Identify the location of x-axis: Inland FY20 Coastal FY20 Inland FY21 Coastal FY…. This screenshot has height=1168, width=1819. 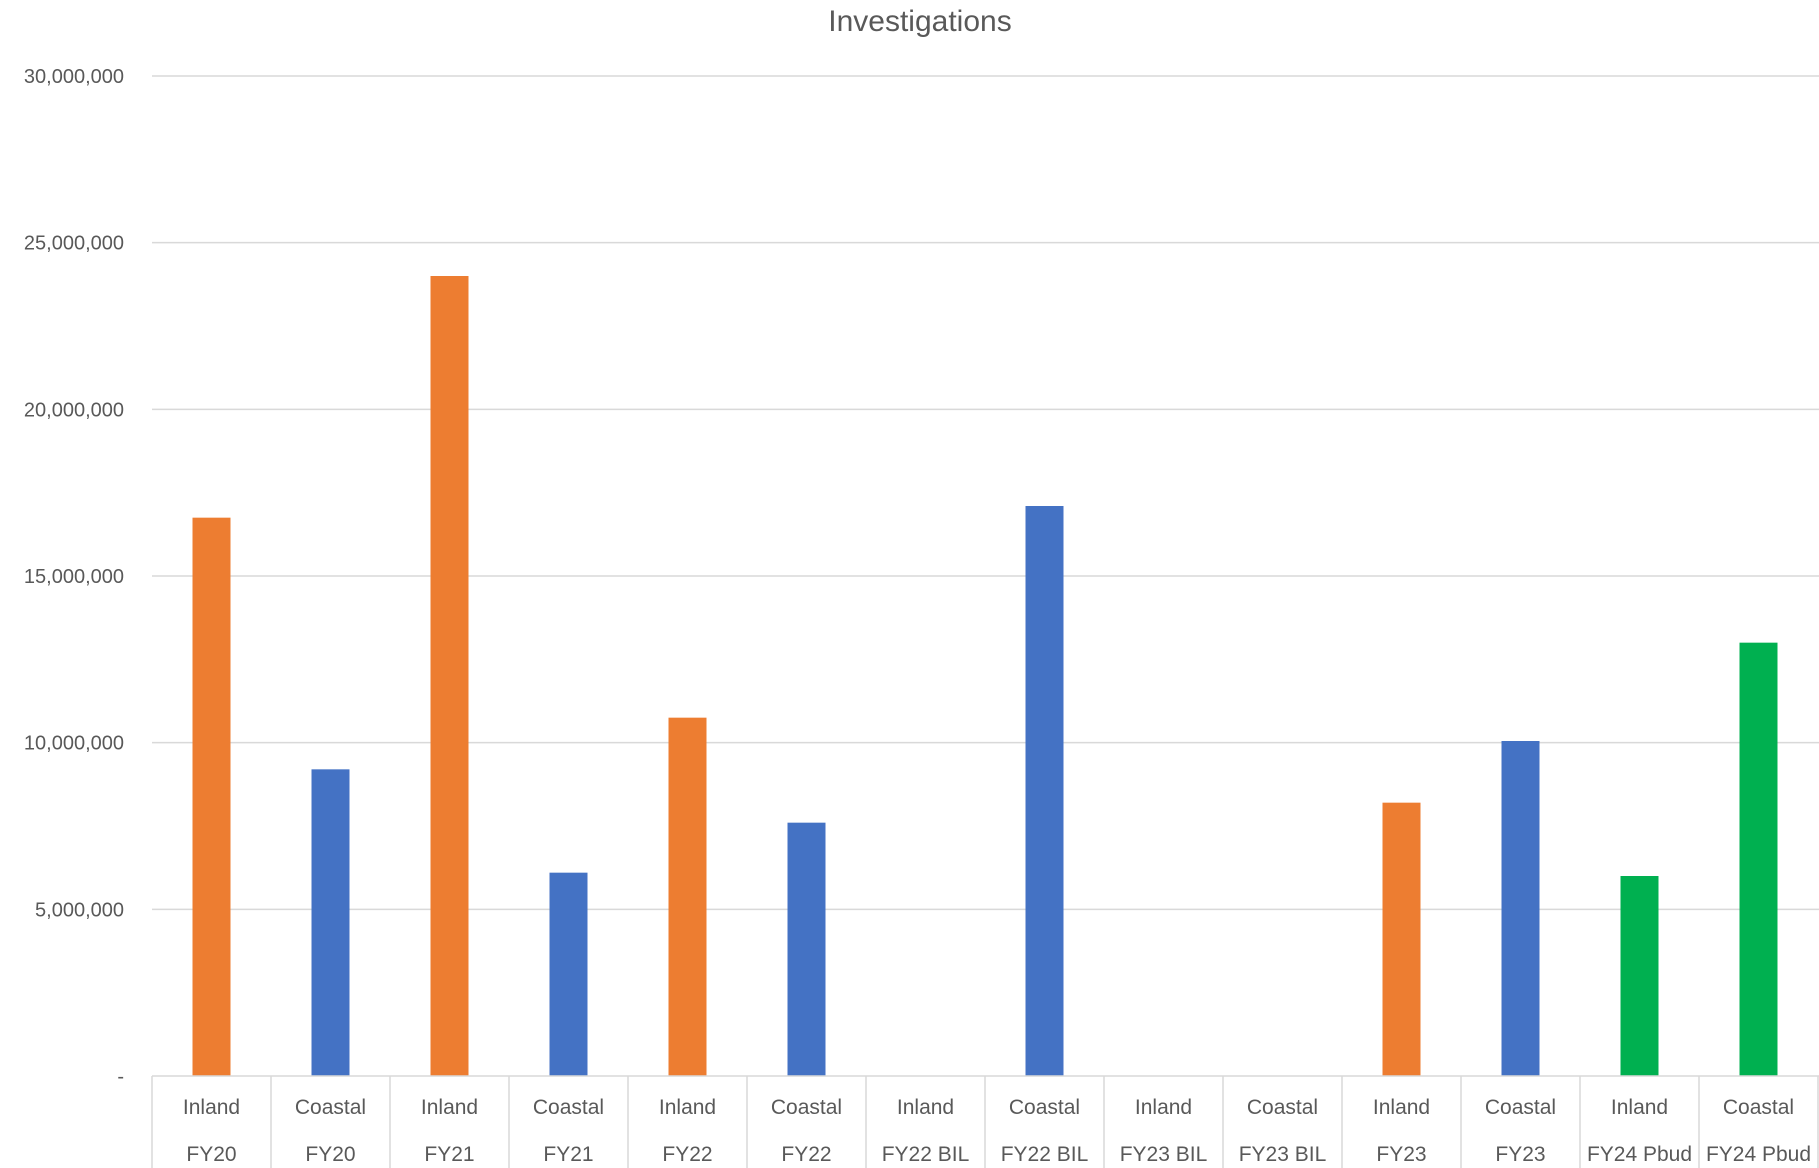
(985, 1121).